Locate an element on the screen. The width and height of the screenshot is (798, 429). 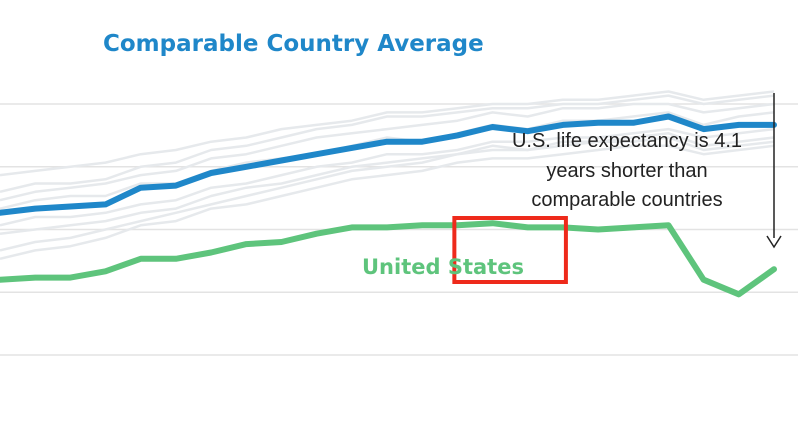
annotation-line-2: years shorter than is located at coordinates (626, 171).